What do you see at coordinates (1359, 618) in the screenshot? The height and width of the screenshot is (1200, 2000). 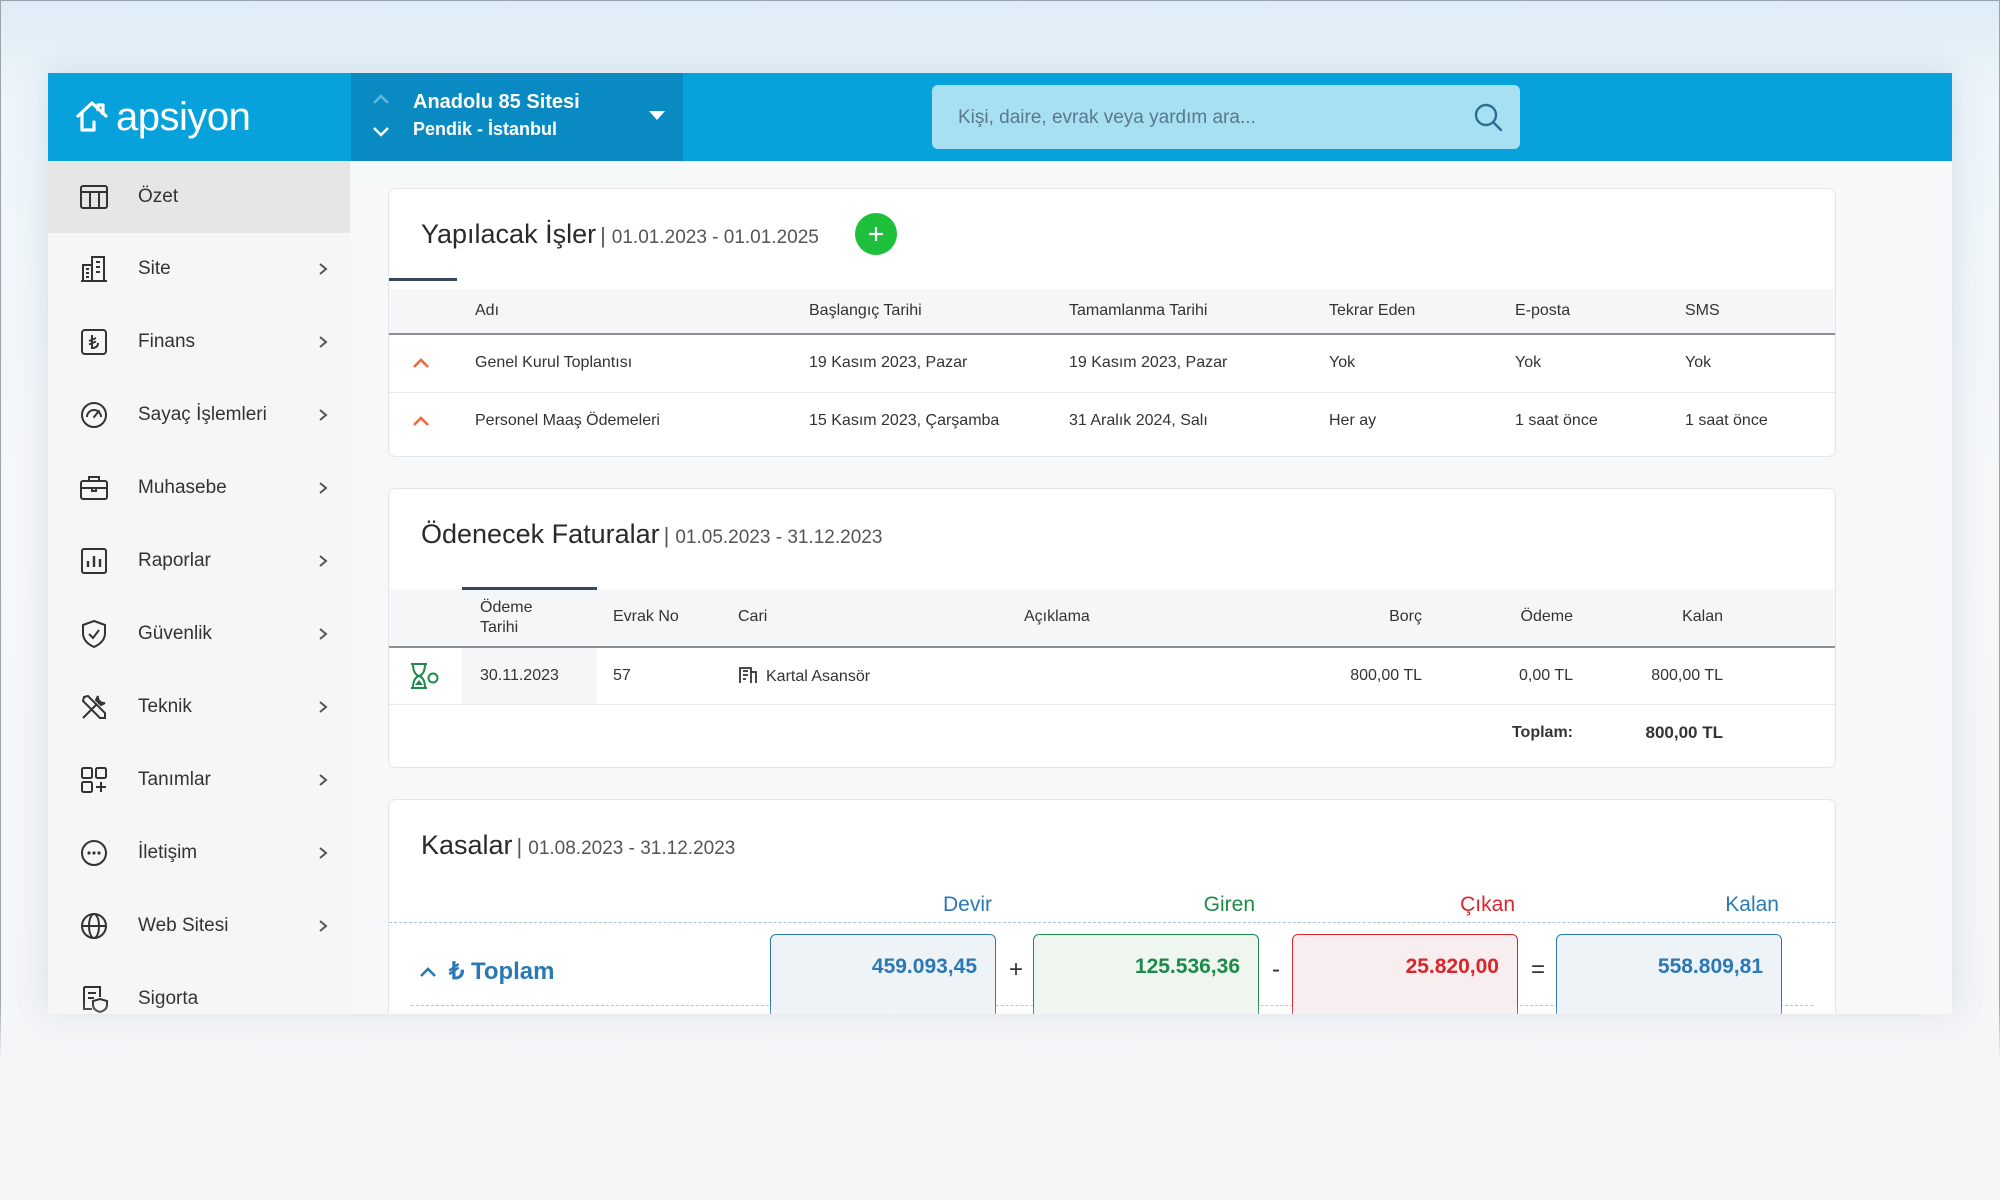 I see `column-header-debt: Borç` at bounding box center [1359, 618].